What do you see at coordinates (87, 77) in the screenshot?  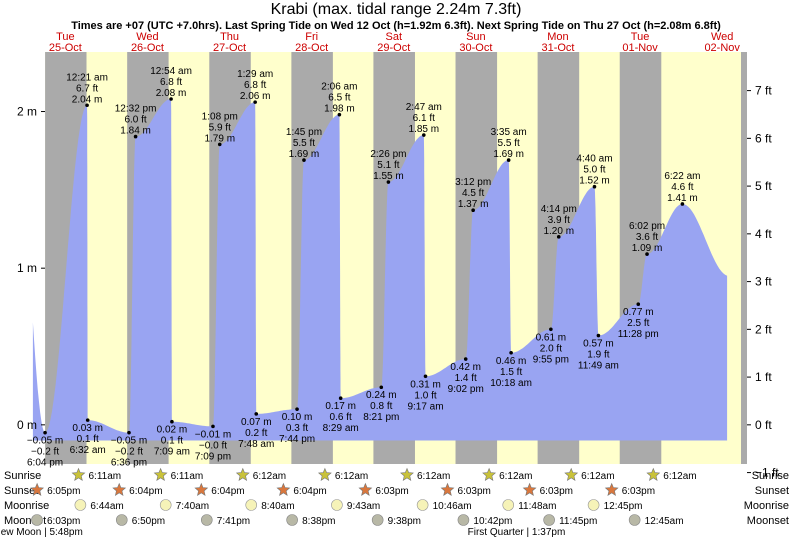 I see `tide-high-time: 12:21 am` at bounding box center [87, 77].